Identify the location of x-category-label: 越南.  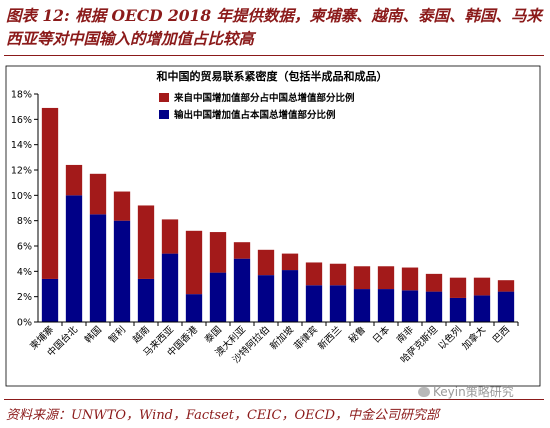
(141, 335).